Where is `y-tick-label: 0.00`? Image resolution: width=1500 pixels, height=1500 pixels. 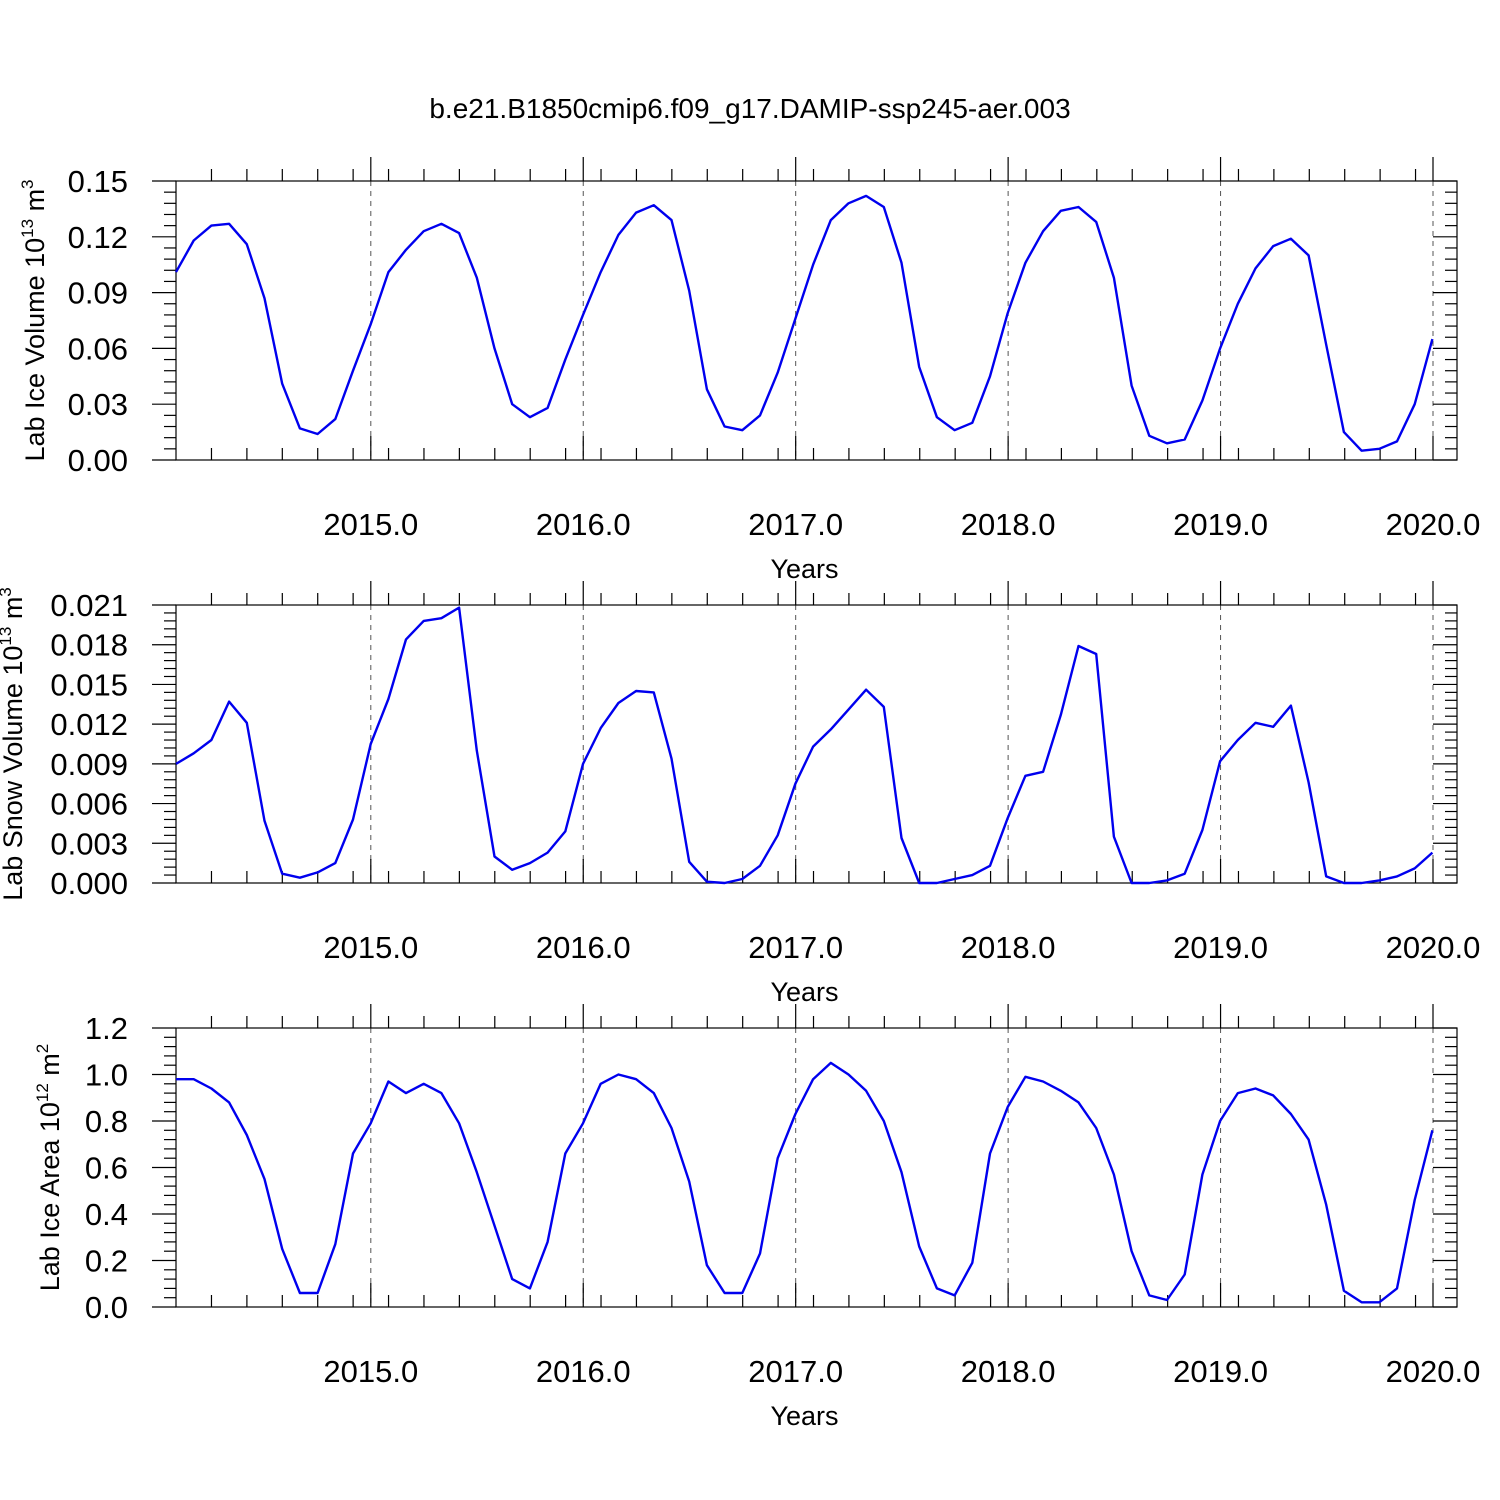 y-tick-label: 0.00 is located at coordinates (98, 460).